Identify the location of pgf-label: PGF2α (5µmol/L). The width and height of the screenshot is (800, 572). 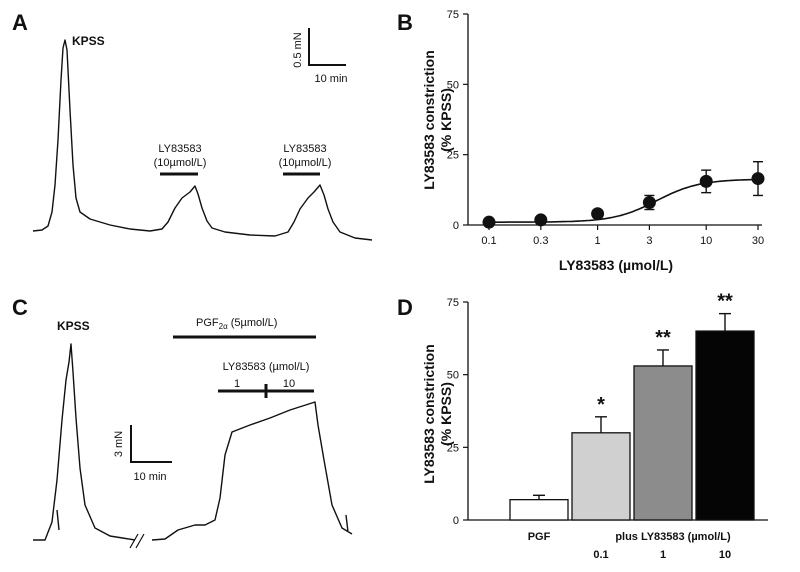
(236, 324).